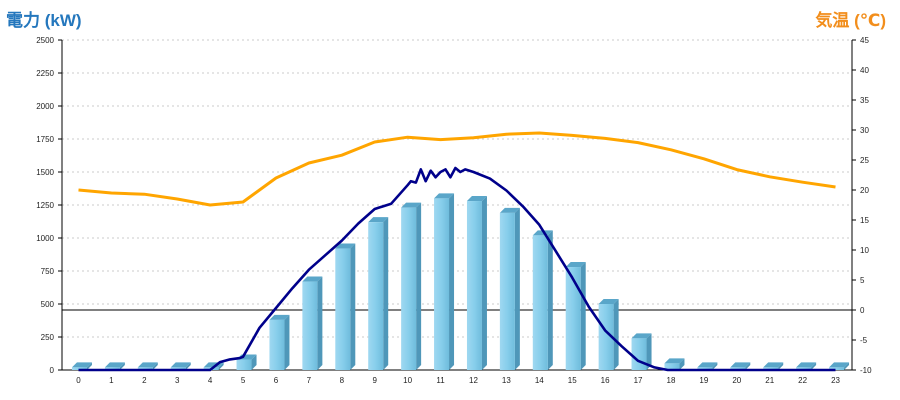 The height and width of the screenshot is (400, 900). Describe the element at coordinates (48, 337) in the screenshot. I see `left-tick-label: 250` at that location.